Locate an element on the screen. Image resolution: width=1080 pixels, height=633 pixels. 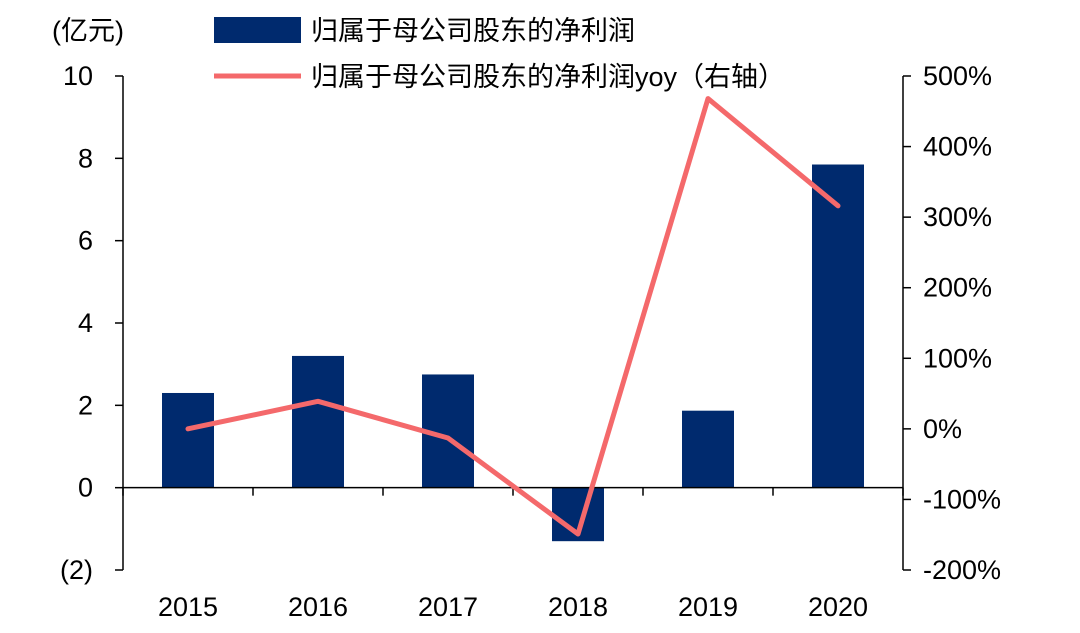
right-axis-tick-label: 400% is located at coordinates (957, 147).